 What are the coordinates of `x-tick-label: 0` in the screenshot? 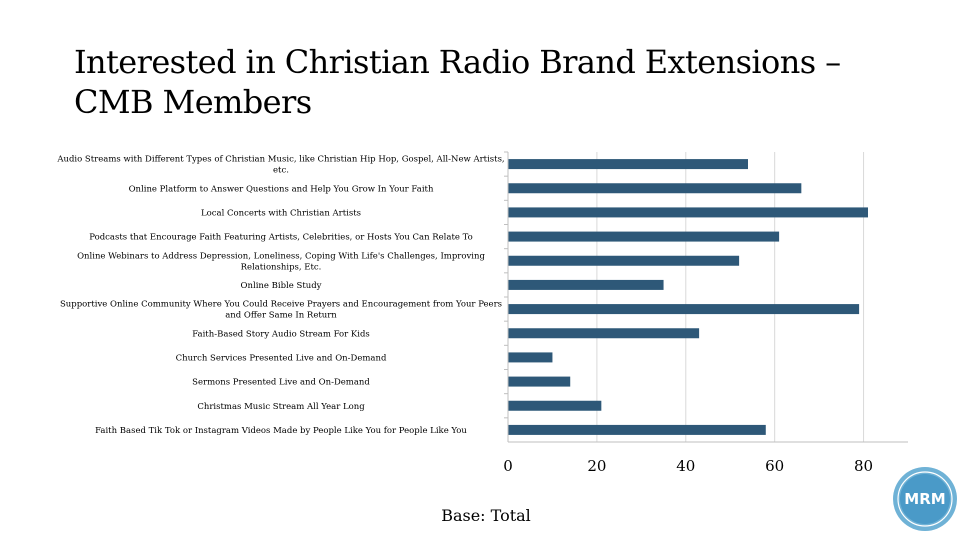 It's located at (508, 466).